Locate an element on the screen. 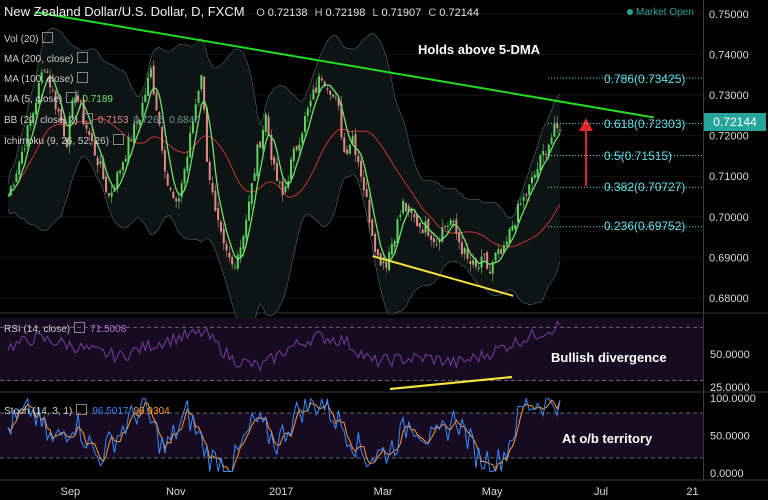 Image resolution: width=768 pixels, height=500 pixels. time-tick-label: 2017 is located at coordinates (281, 492).